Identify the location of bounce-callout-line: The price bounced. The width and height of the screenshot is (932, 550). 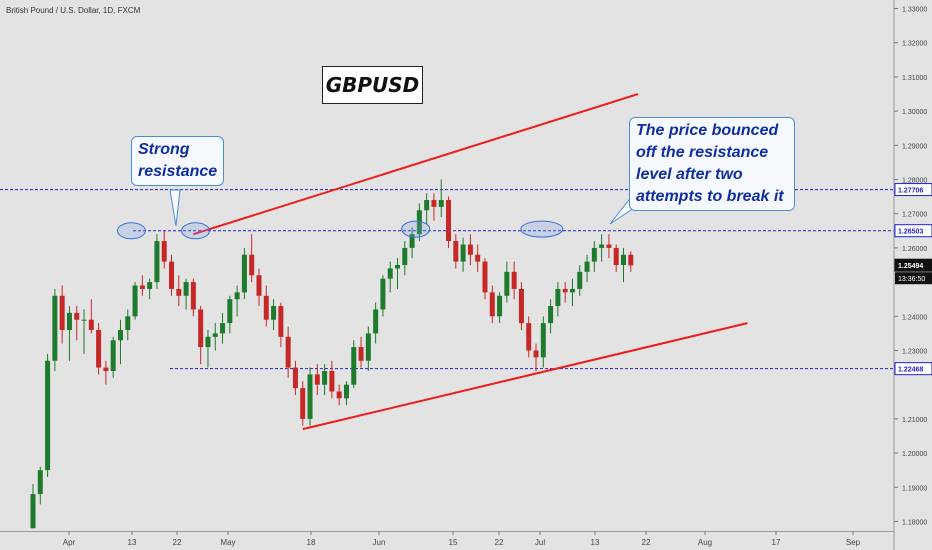
(707, 130).